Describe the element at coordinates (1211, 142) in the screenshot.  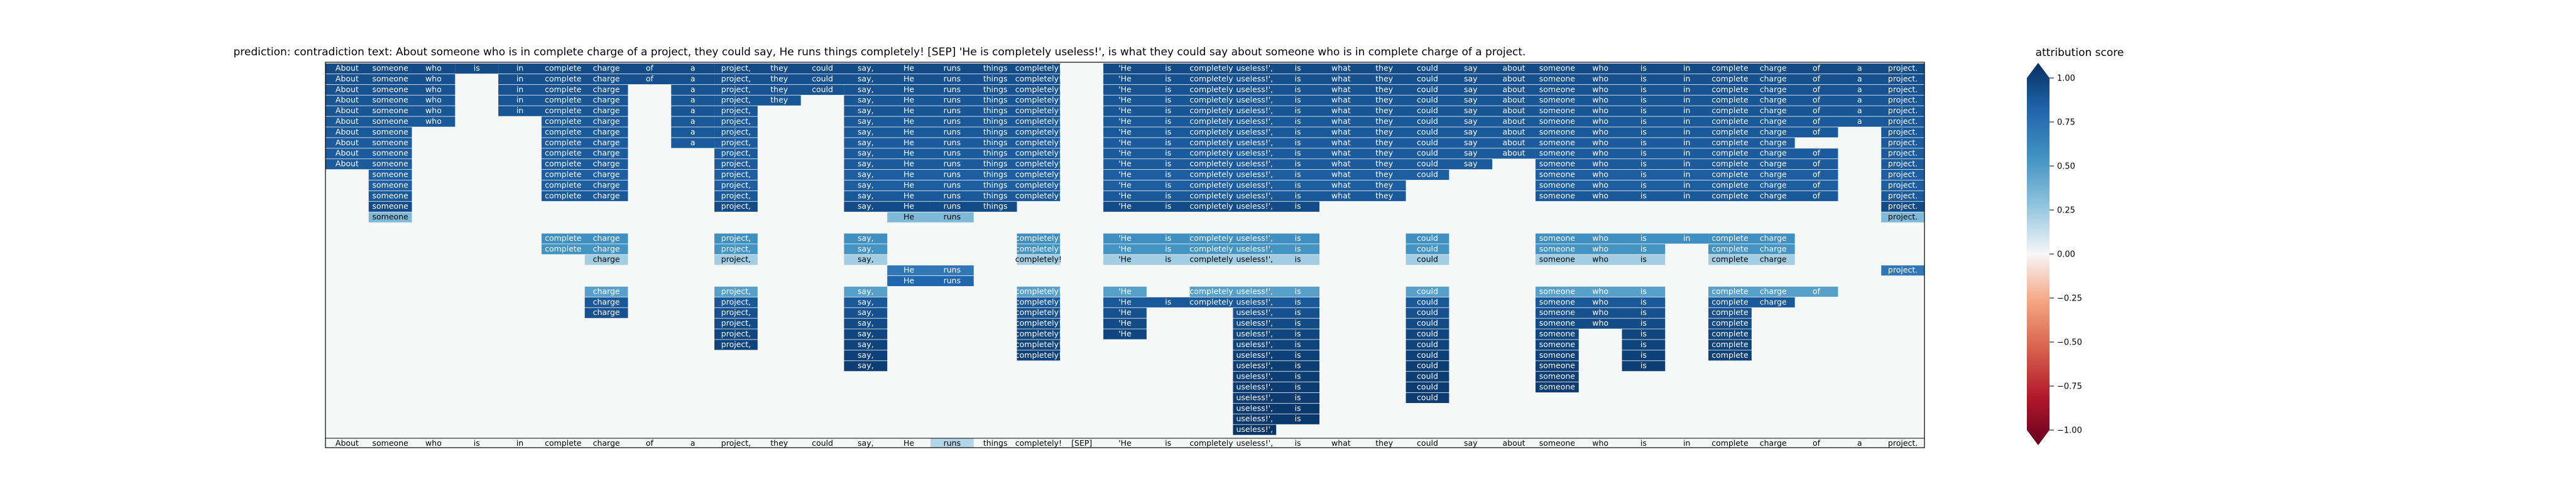
I see `cell-token-label: completely` at that location.